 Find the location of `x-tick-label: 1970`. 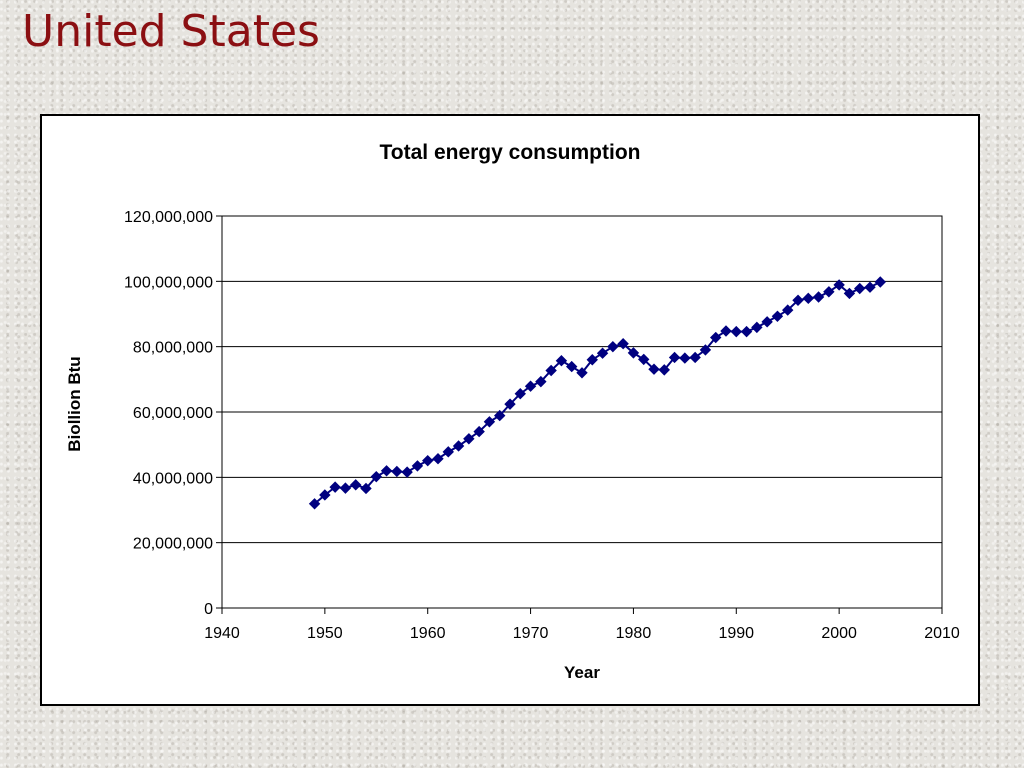

x-tick-label: 1970 is located at coordinates (531, 633).